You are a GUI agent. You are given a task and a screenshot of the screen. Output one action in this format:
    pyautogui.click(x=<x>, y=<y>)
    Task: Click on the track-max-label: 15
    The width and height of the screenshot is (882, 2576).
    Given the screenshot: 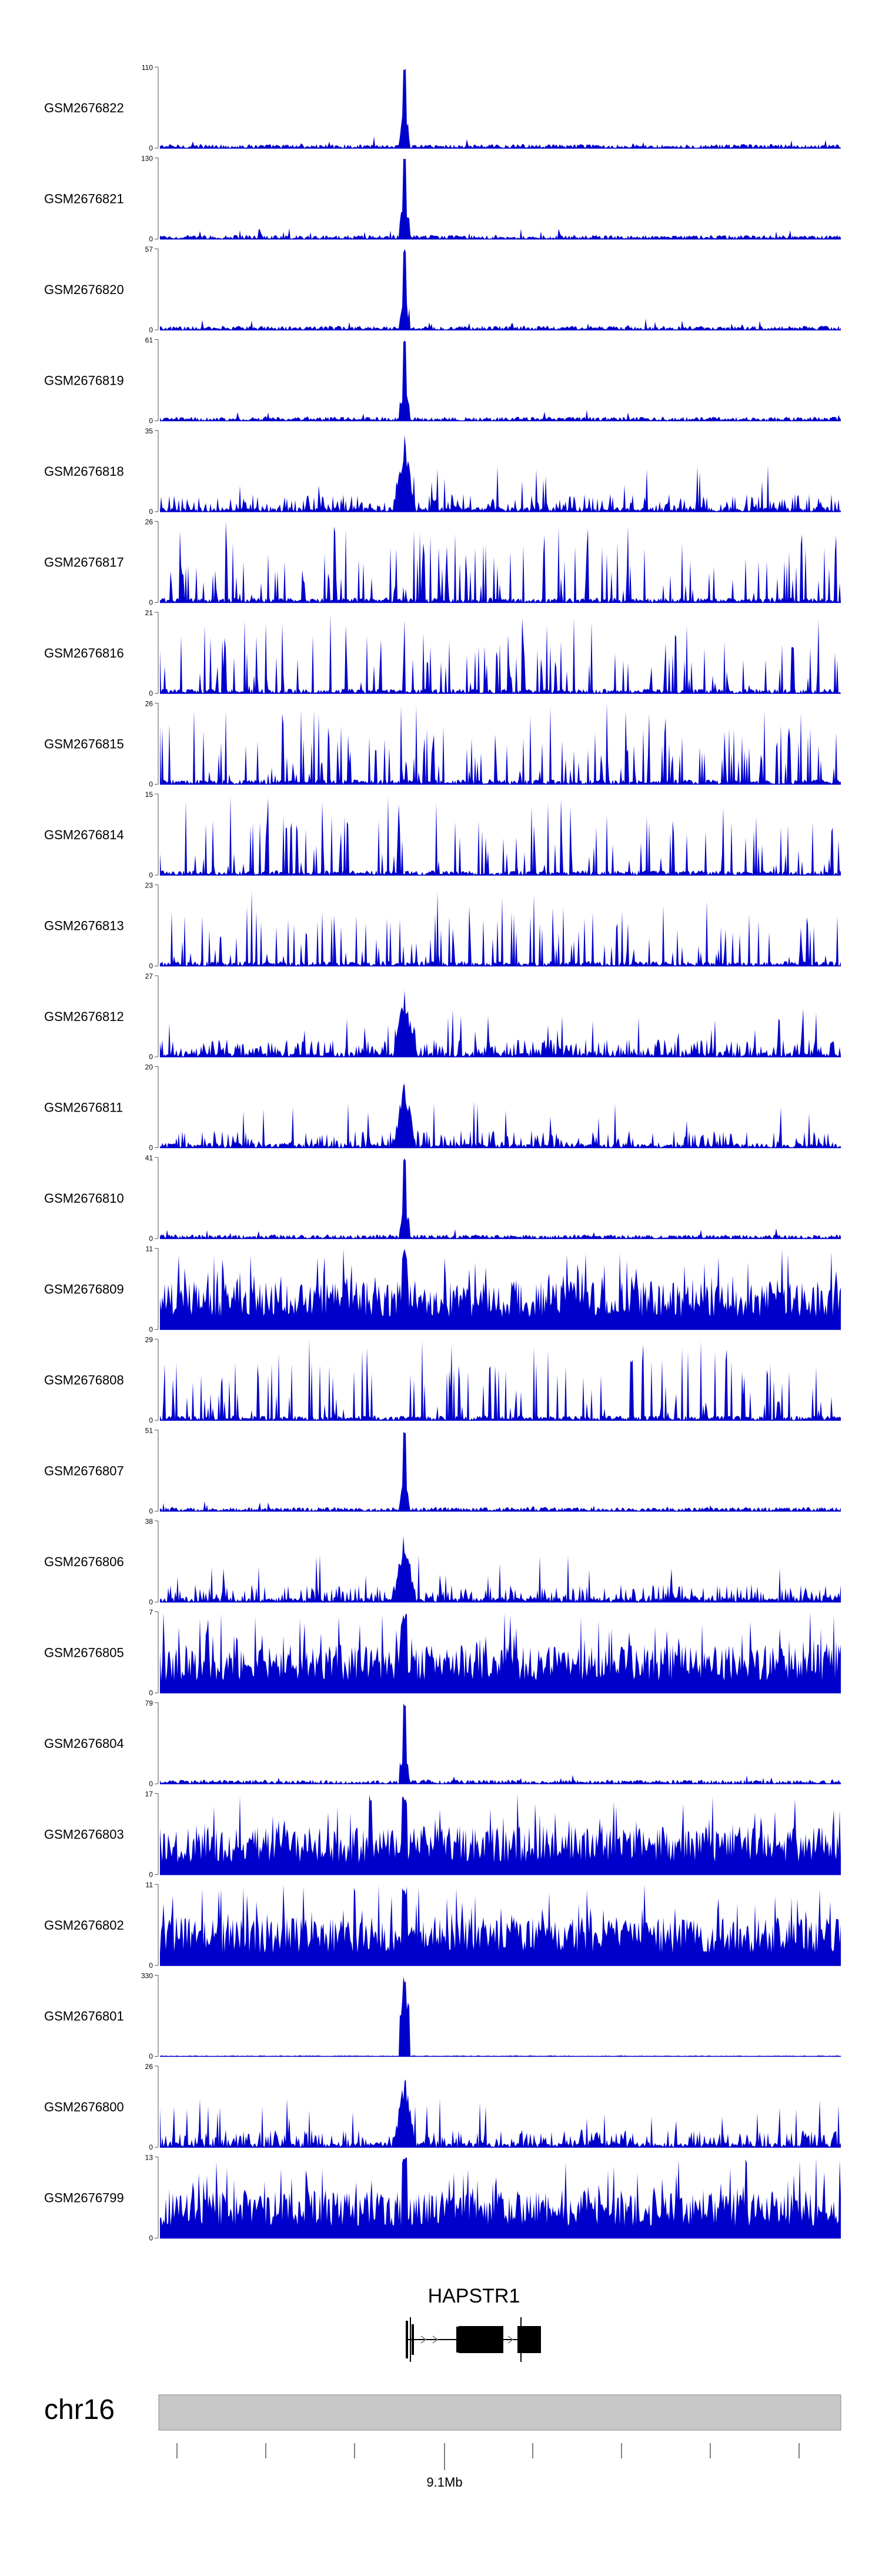 What is the action you would take?
    pyautogui.click(x=149, y=794)
    